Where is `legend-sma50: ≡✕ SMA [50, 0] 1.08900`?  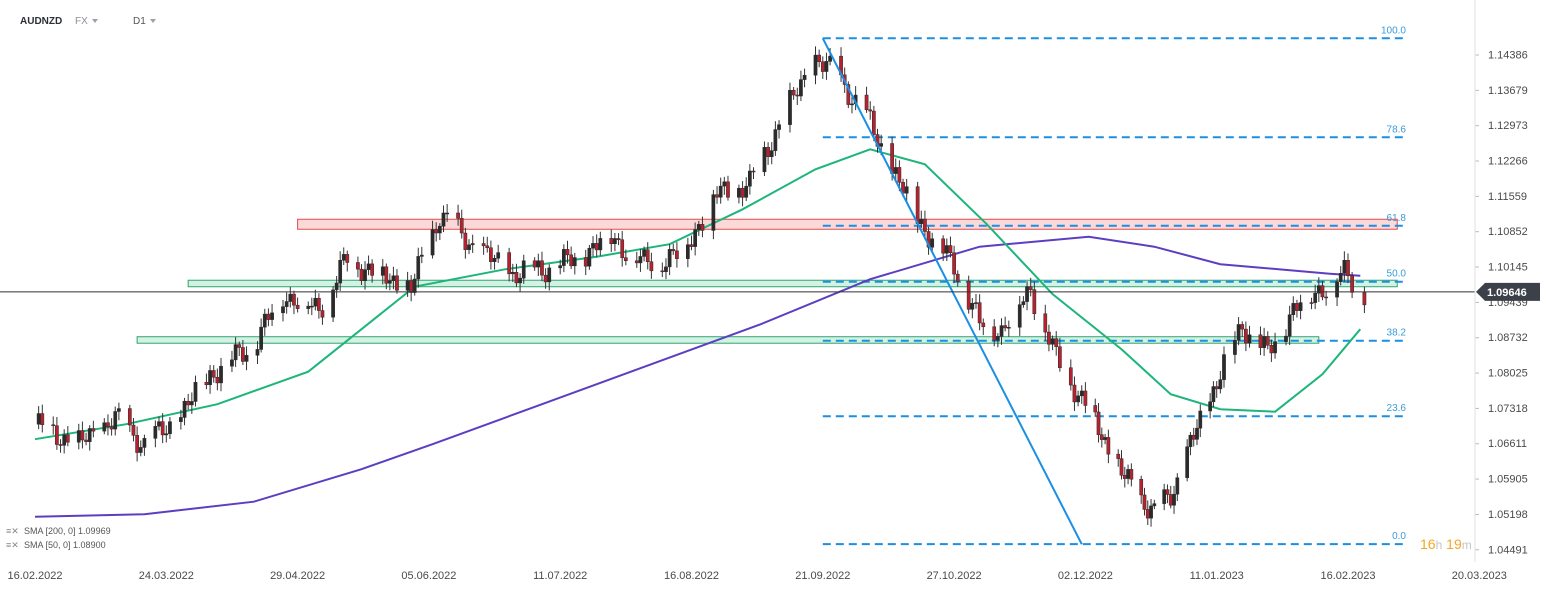
legend-sma50: ≡✕ SMA [50, 0] 1.08900 is located at coordinates (56, 545).